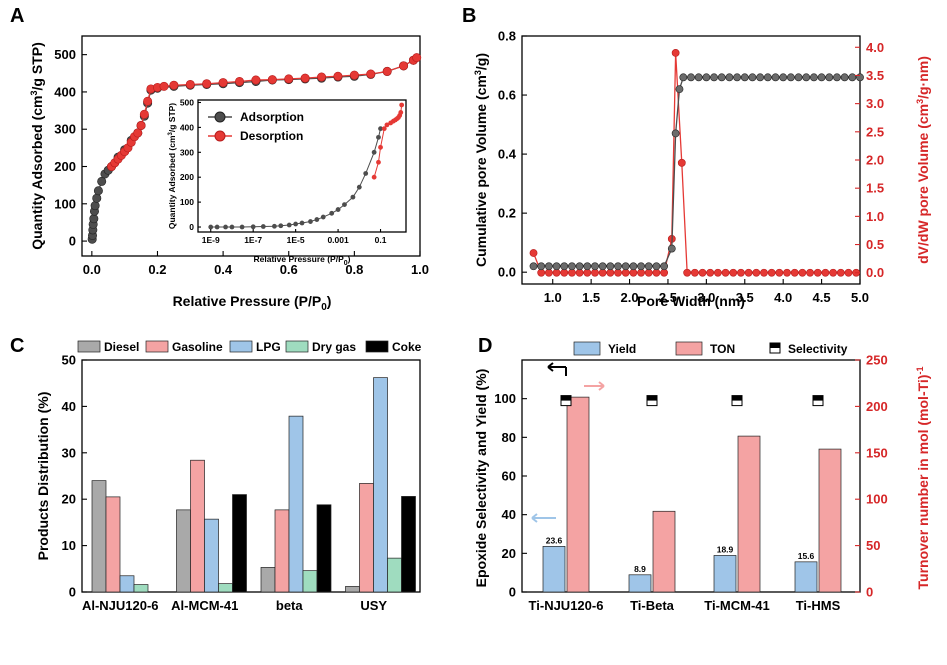 The width and height of the screenshot is (947, 665). What do you see at coordinates (187, 127) in the screenshot?
I see `inset-y-tick-label: 400` at bounding box center [187, 127].